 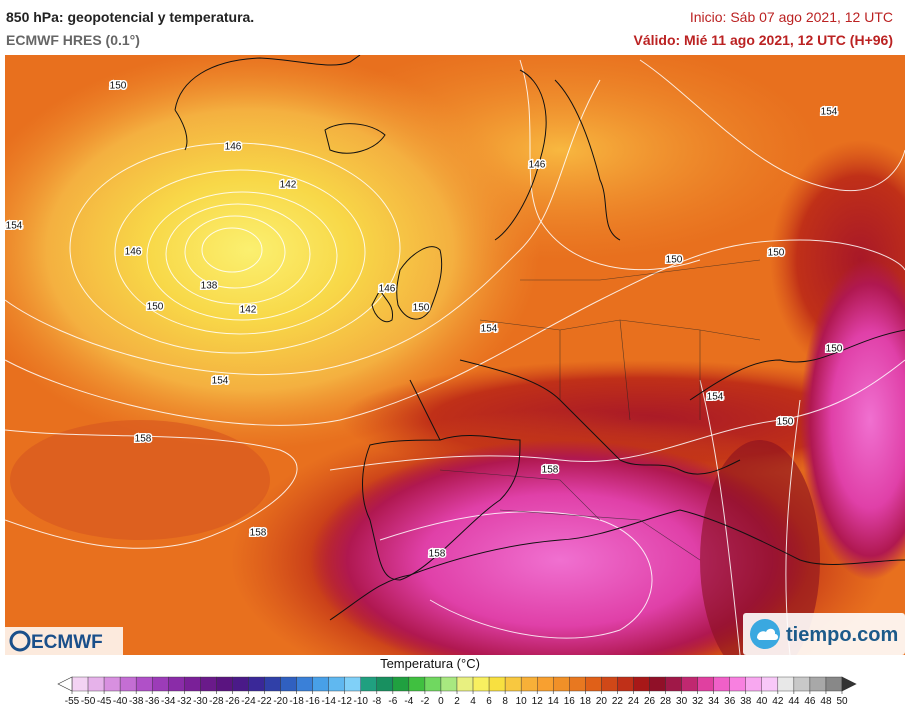 I want to click on colorbar-tick-label: -20, so click(x=280, y=701).